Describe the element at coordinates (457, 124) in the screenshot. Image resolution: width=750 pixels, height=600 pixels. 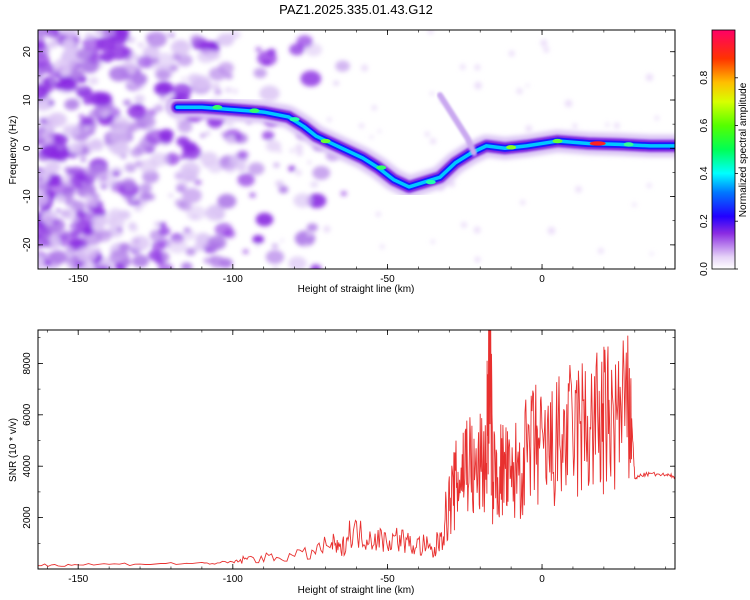
I see `ridge-branch` at that location.